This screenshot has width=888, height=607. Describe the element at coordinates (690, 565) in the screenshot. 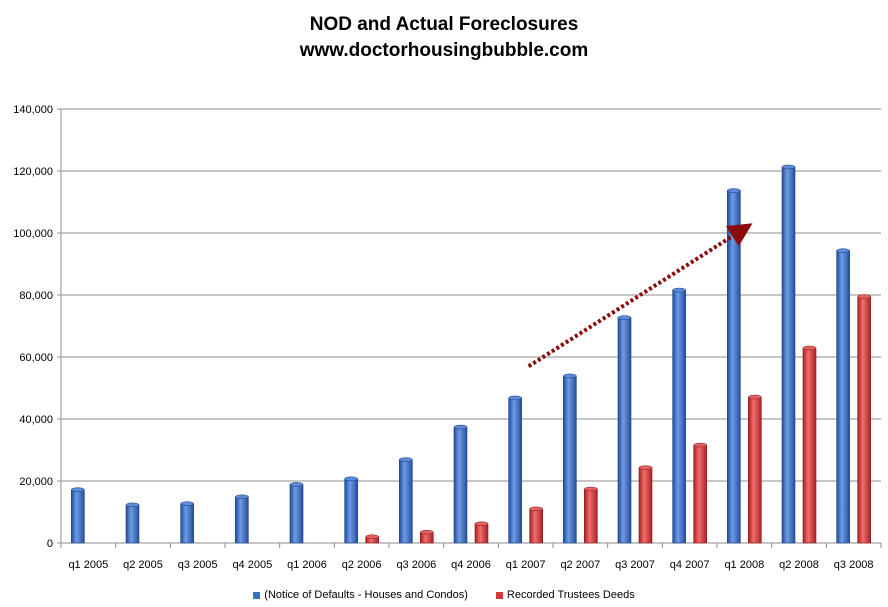

I see `x-tick-label: q4 2007` at that location.